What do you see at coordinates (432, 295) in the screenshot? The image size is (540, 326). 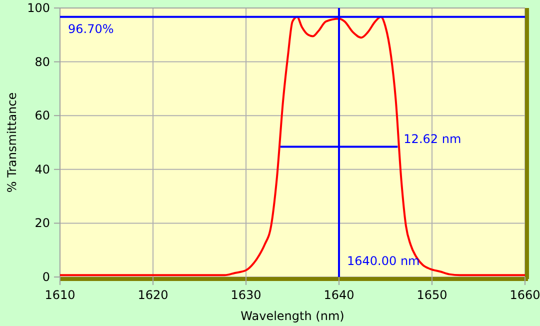 I see `x-tick-label: 1650` at bounding box center [432, 295].